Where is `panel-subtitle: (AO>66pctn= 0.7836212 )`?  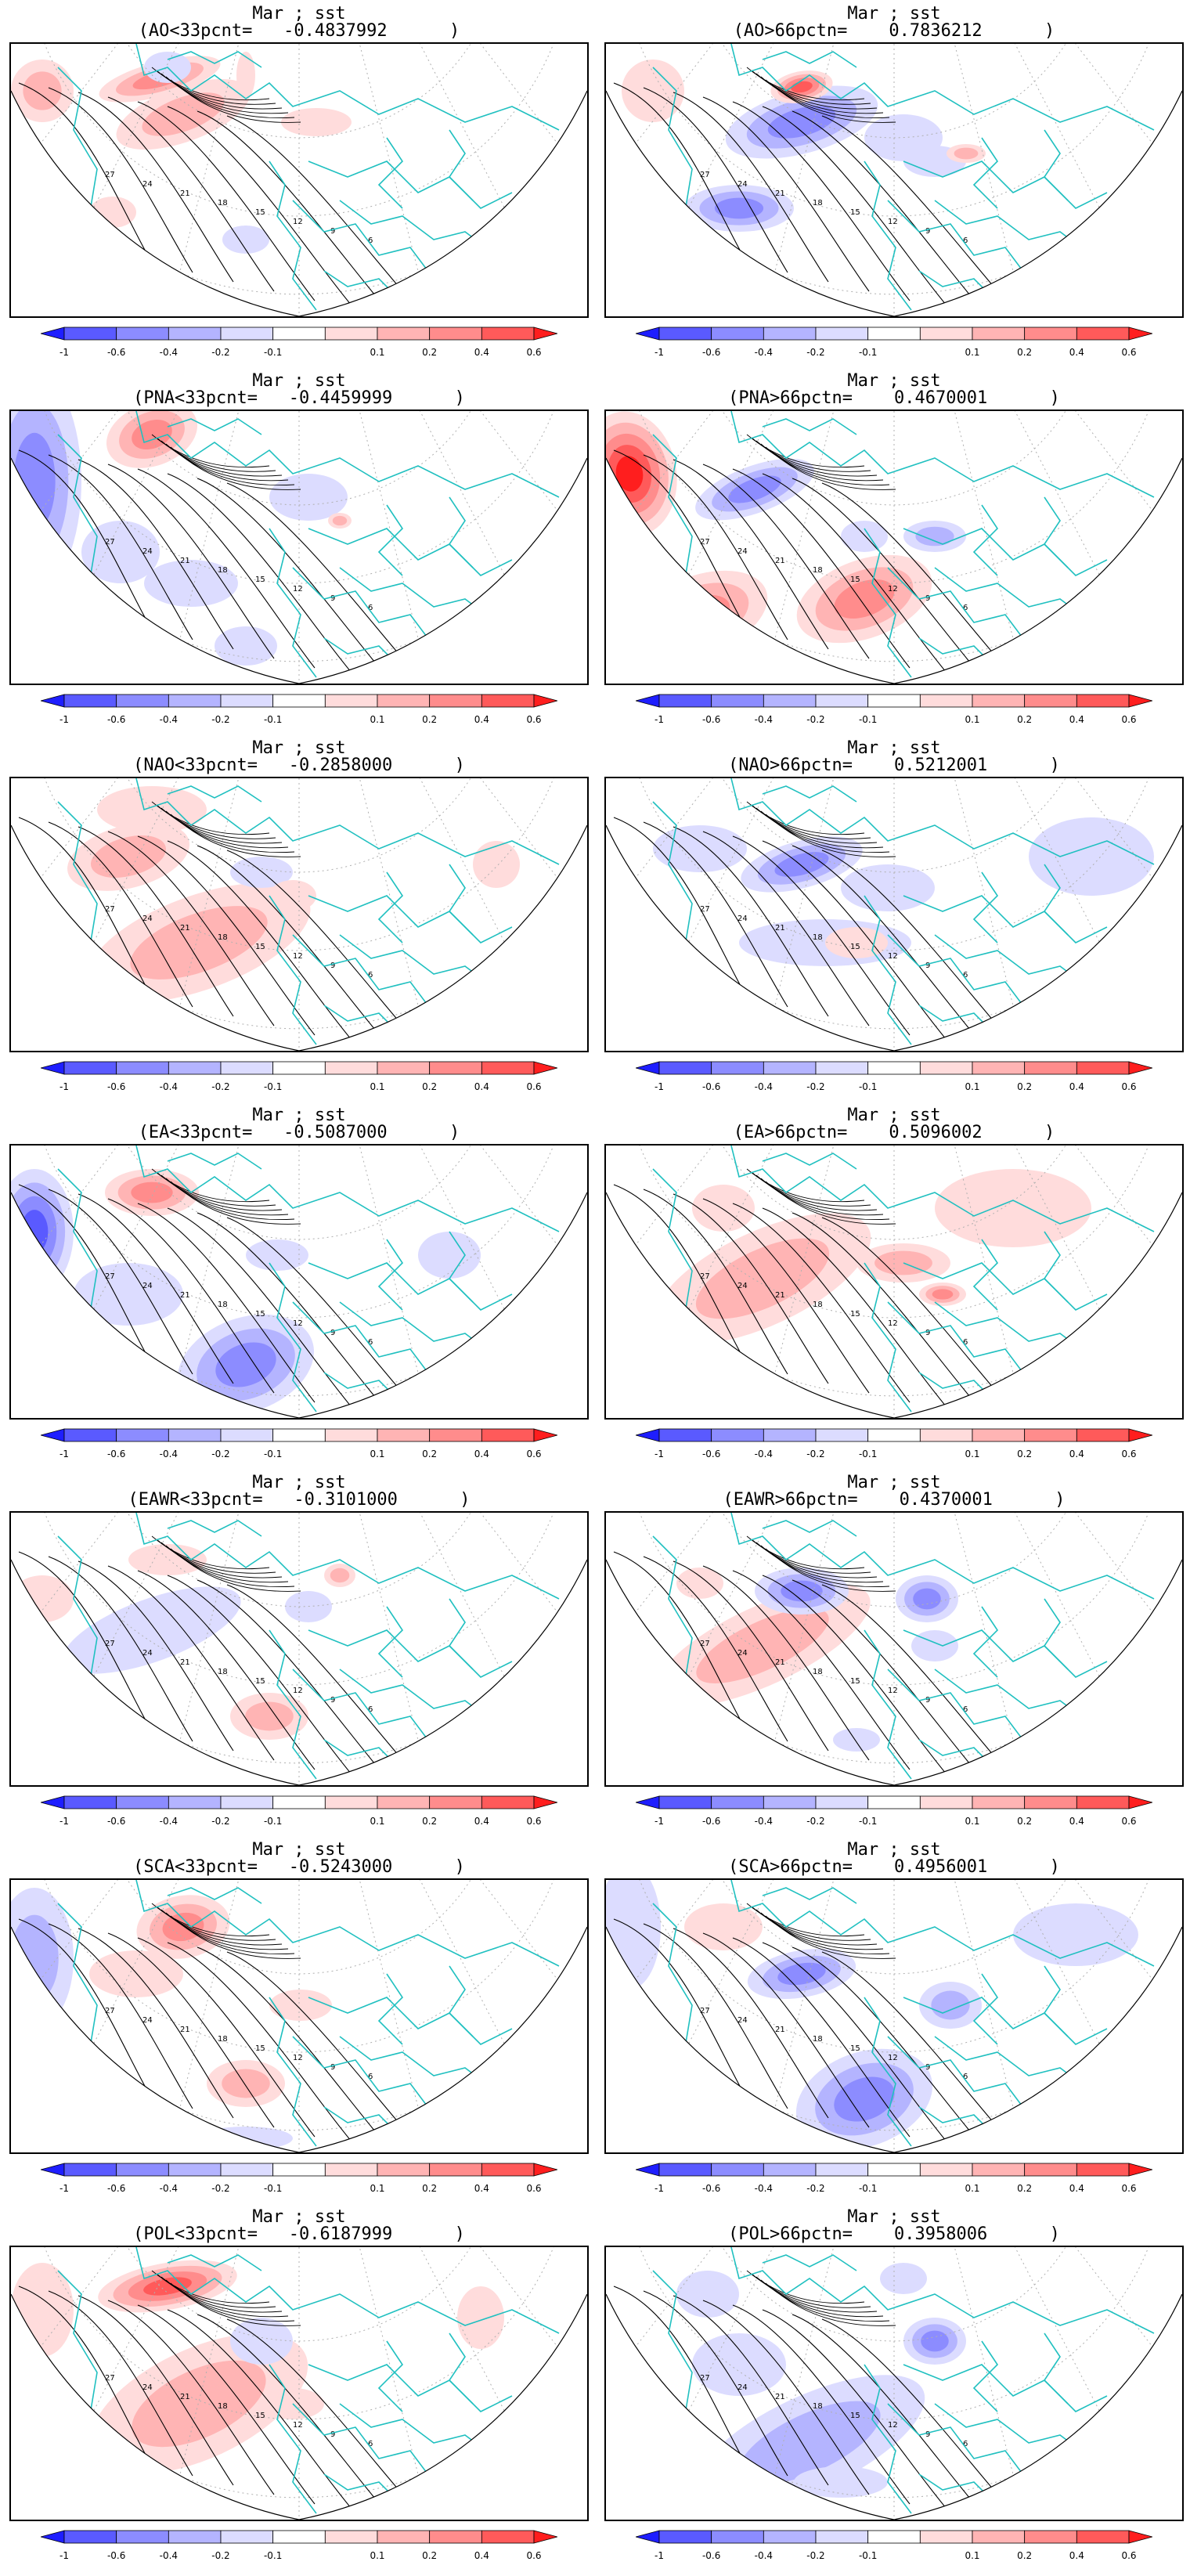 panel-subtitle: (AO>66pctn= 0.7836212 ) is located at coordinates (894, 31).